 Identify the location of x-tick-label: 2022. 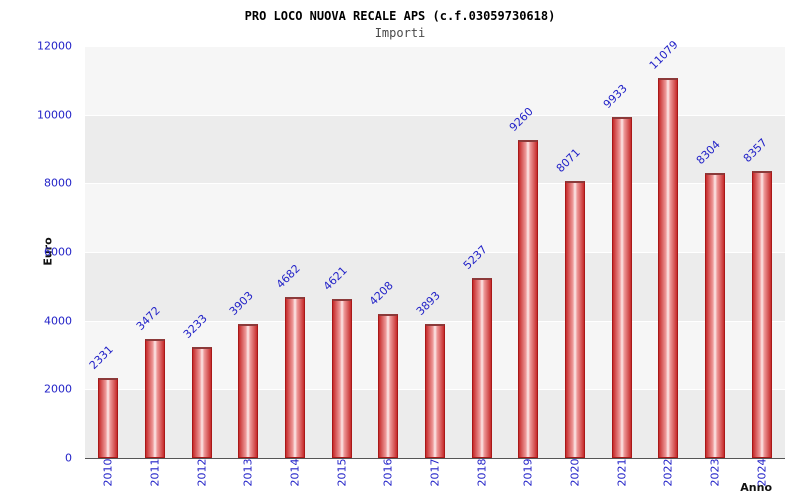
(668, 472).